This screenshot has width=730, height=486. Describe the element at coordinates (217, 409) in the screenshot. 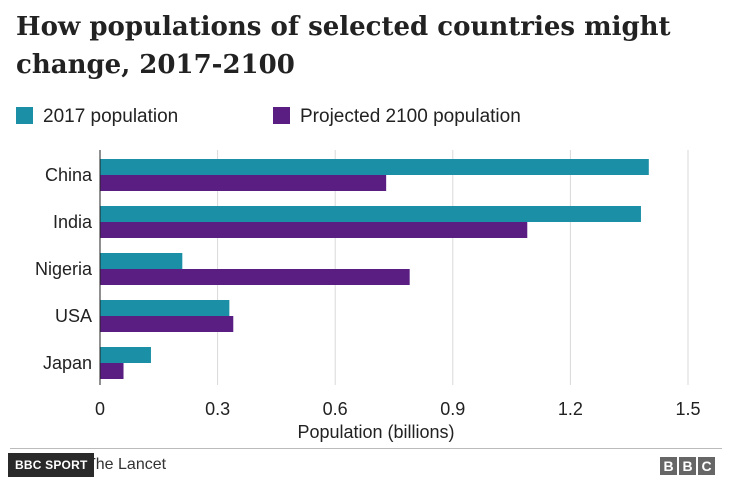

I see `x-tick-label: 0.3` at that location.